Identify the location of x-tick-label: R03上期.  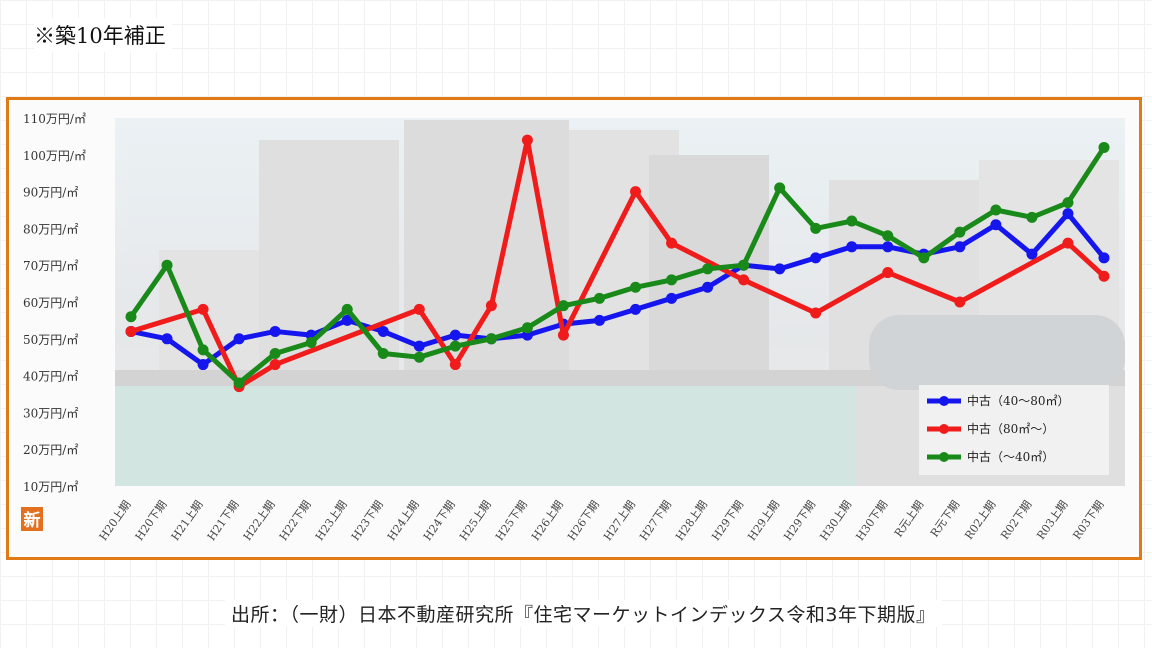
(1052, 520).